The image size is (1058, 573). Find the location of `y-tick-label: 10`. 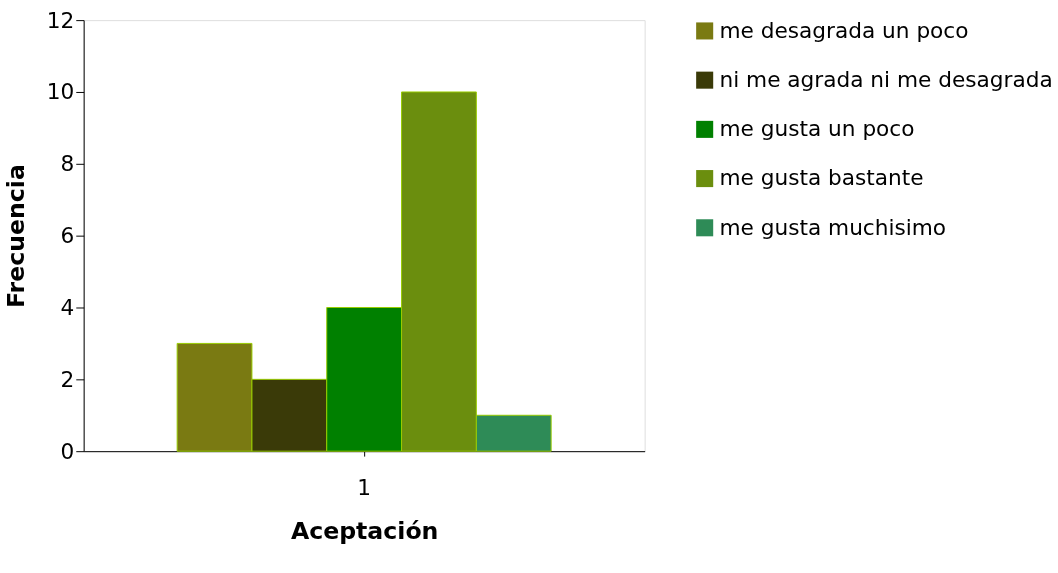

y-tick-label: 10 is located at coordinates (60, 92).